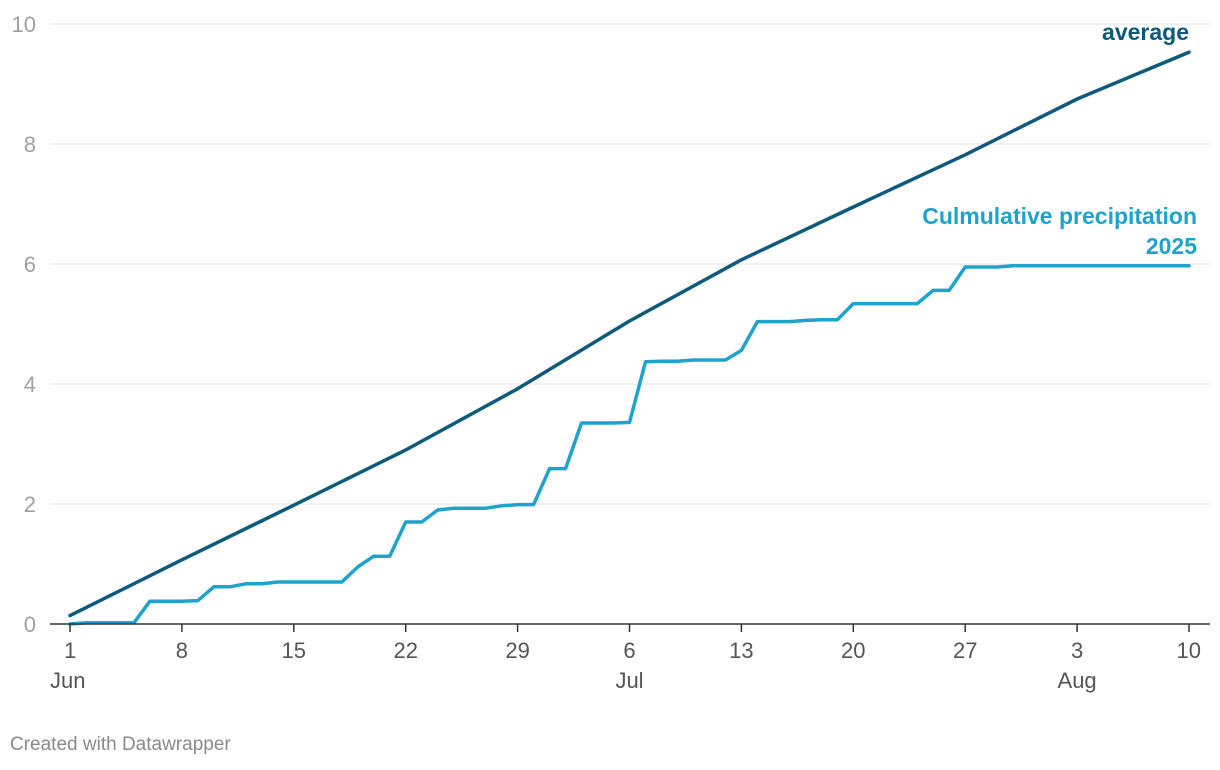 This screenshot has width=1220, height=770. I want to click on x-axis-ticks: 1 Jun 8 15 22 29 6 Jul 13 20 27 3 Aug 10, so click(625, 658).